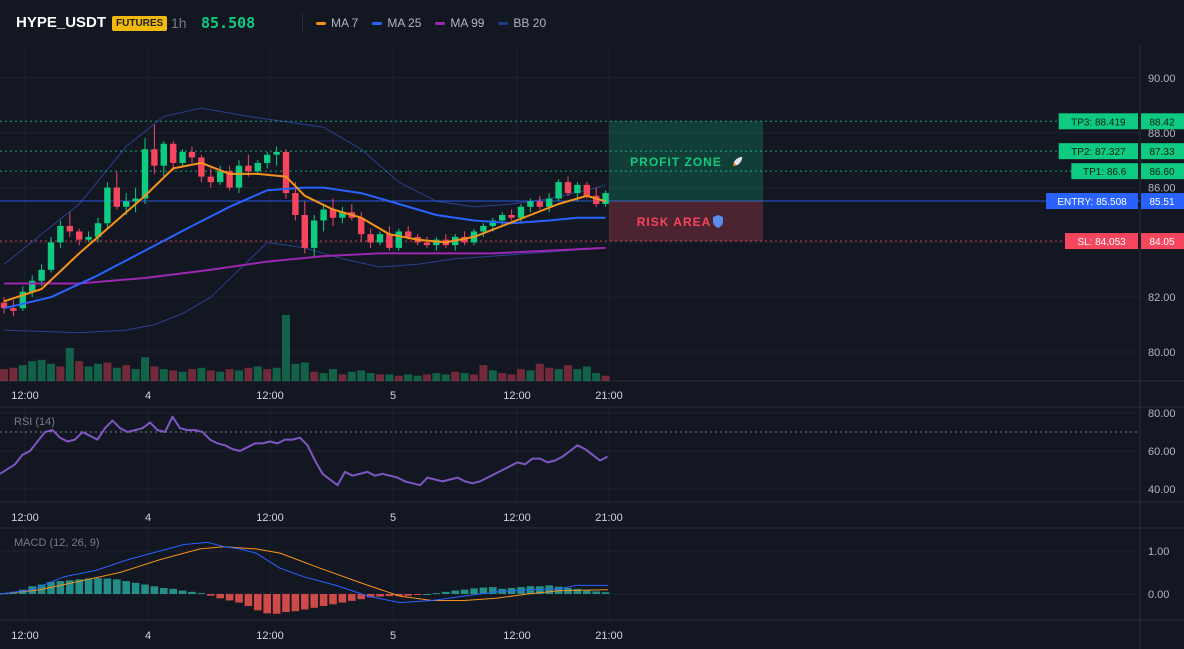 Image resolution: width=1184 pixels, height=649 pixels. Describe the element at coordinates (57, 543) in the screenshot. I see `macd-label: MACD (12, 26, 9)` at that location.